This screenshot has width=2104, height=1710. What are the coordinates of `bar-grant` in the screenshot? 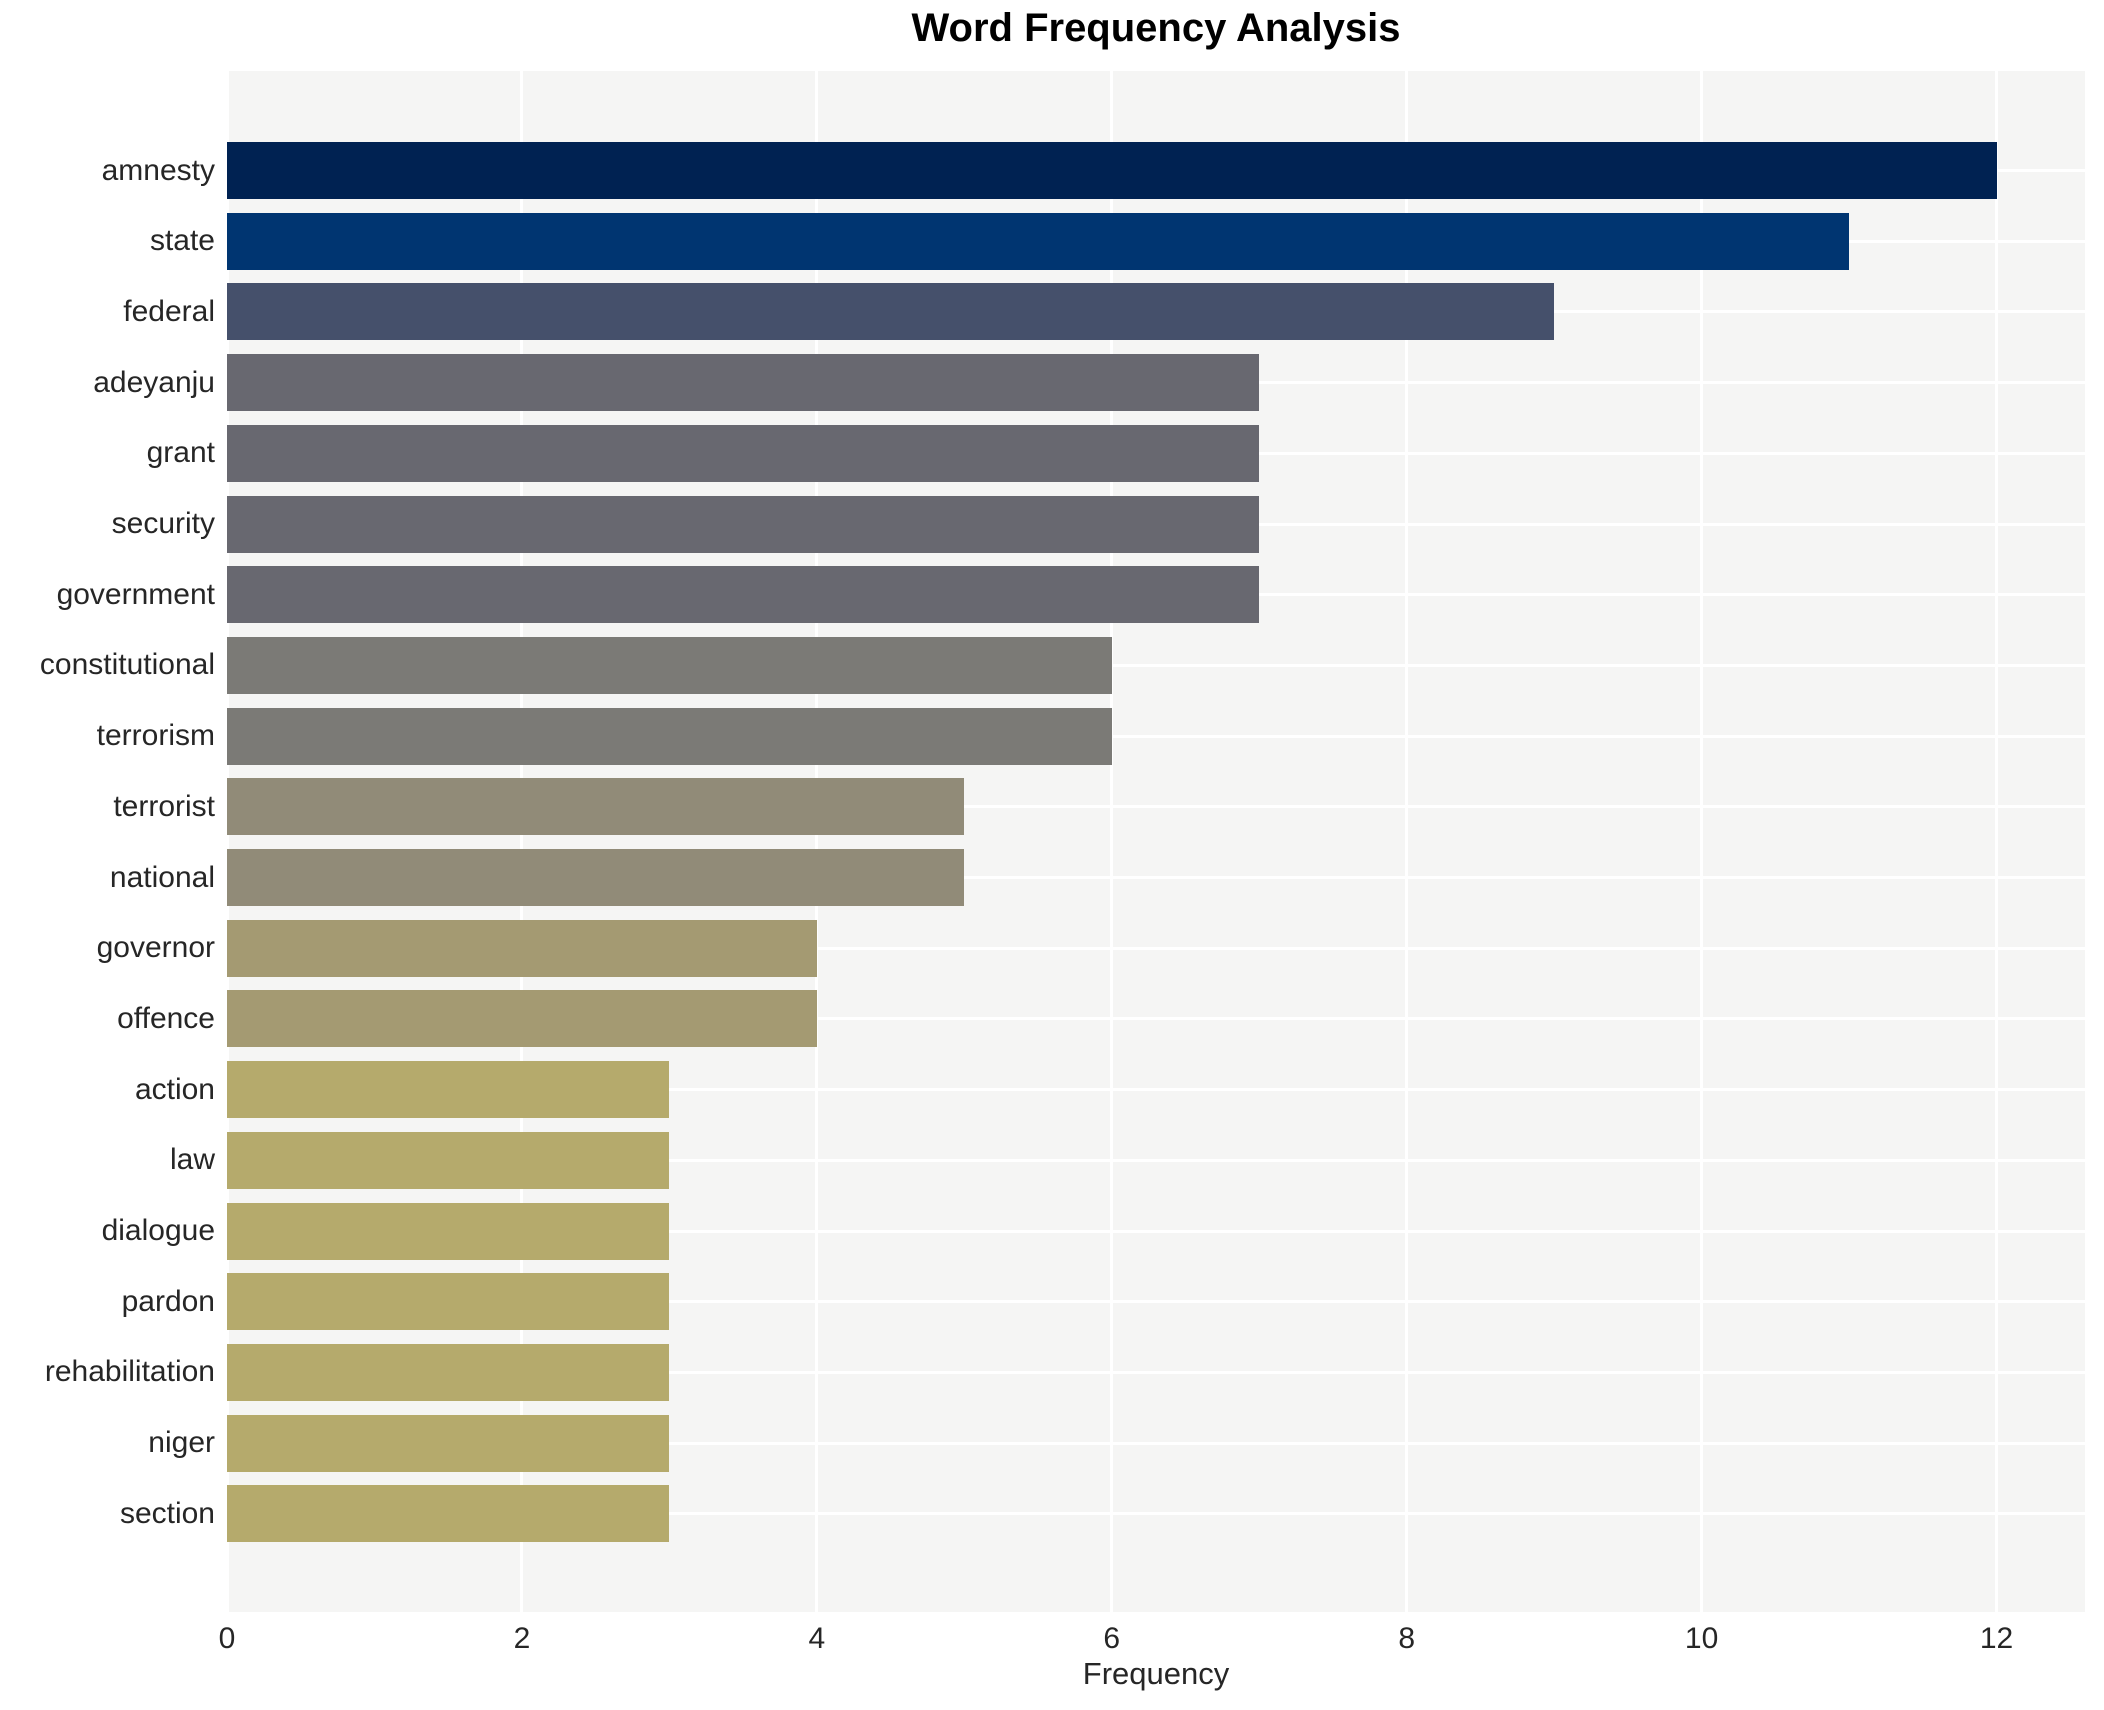 It's located at (743, 453).